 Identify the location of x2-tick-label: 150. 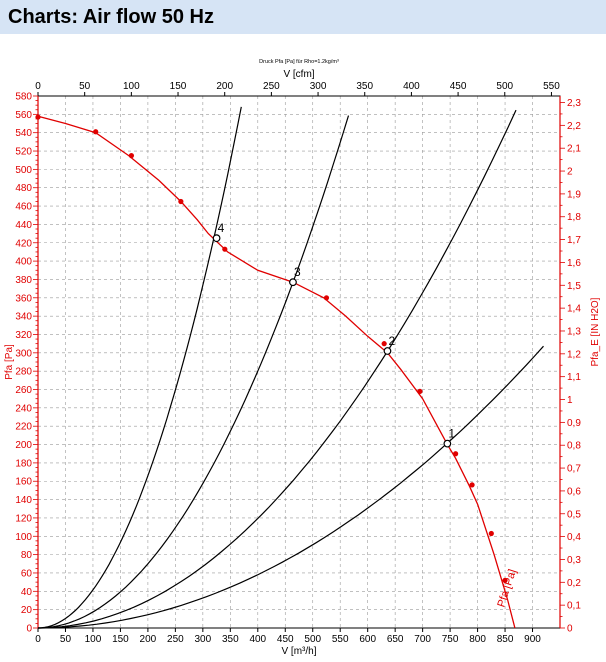
(178, 86).